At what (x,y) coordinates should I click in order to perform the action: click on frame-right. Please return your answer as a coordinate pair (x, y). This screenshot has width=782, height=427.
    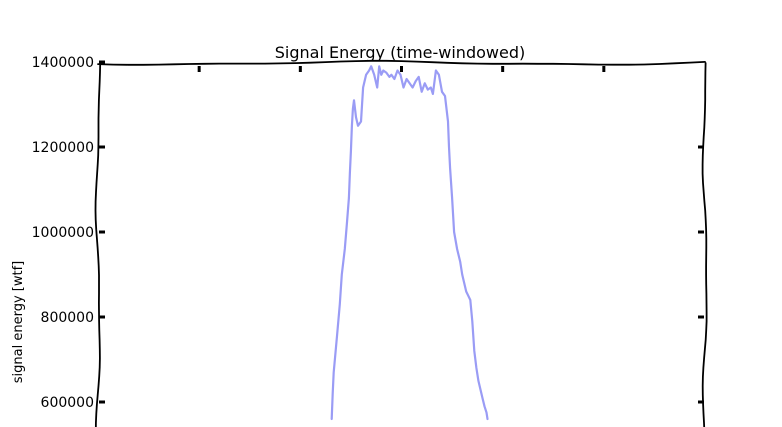
    Looking at the image, I should click on (704, 244).